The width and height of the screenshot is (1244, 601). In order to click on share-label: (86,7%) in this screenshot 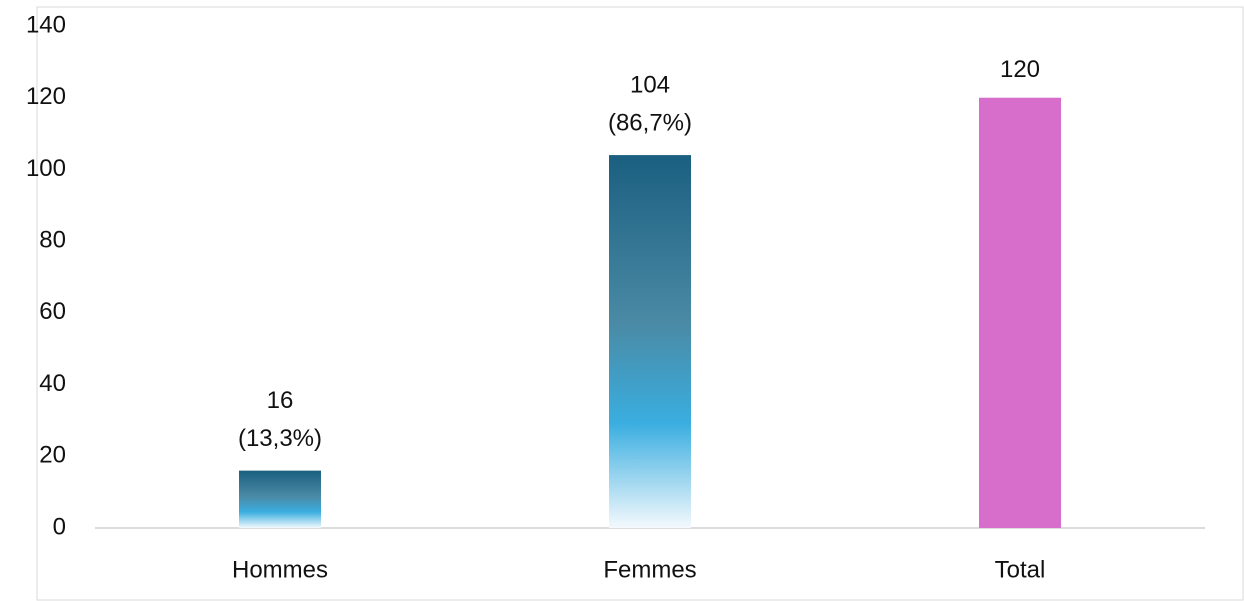, I will do `click(650, 122)`.